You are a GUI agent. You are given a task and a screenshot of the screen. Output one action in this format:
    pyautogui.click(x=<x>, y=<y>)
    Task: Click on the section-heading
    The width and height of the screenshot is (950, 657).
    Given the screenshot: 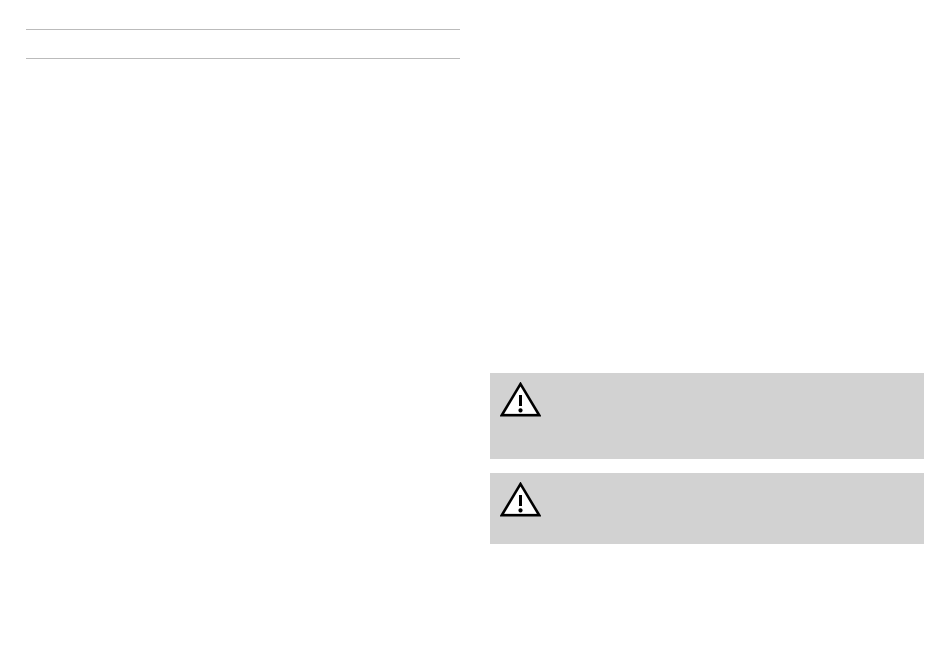 What is the action you would take?
    pyautogui.click(x=243, y=44)
    